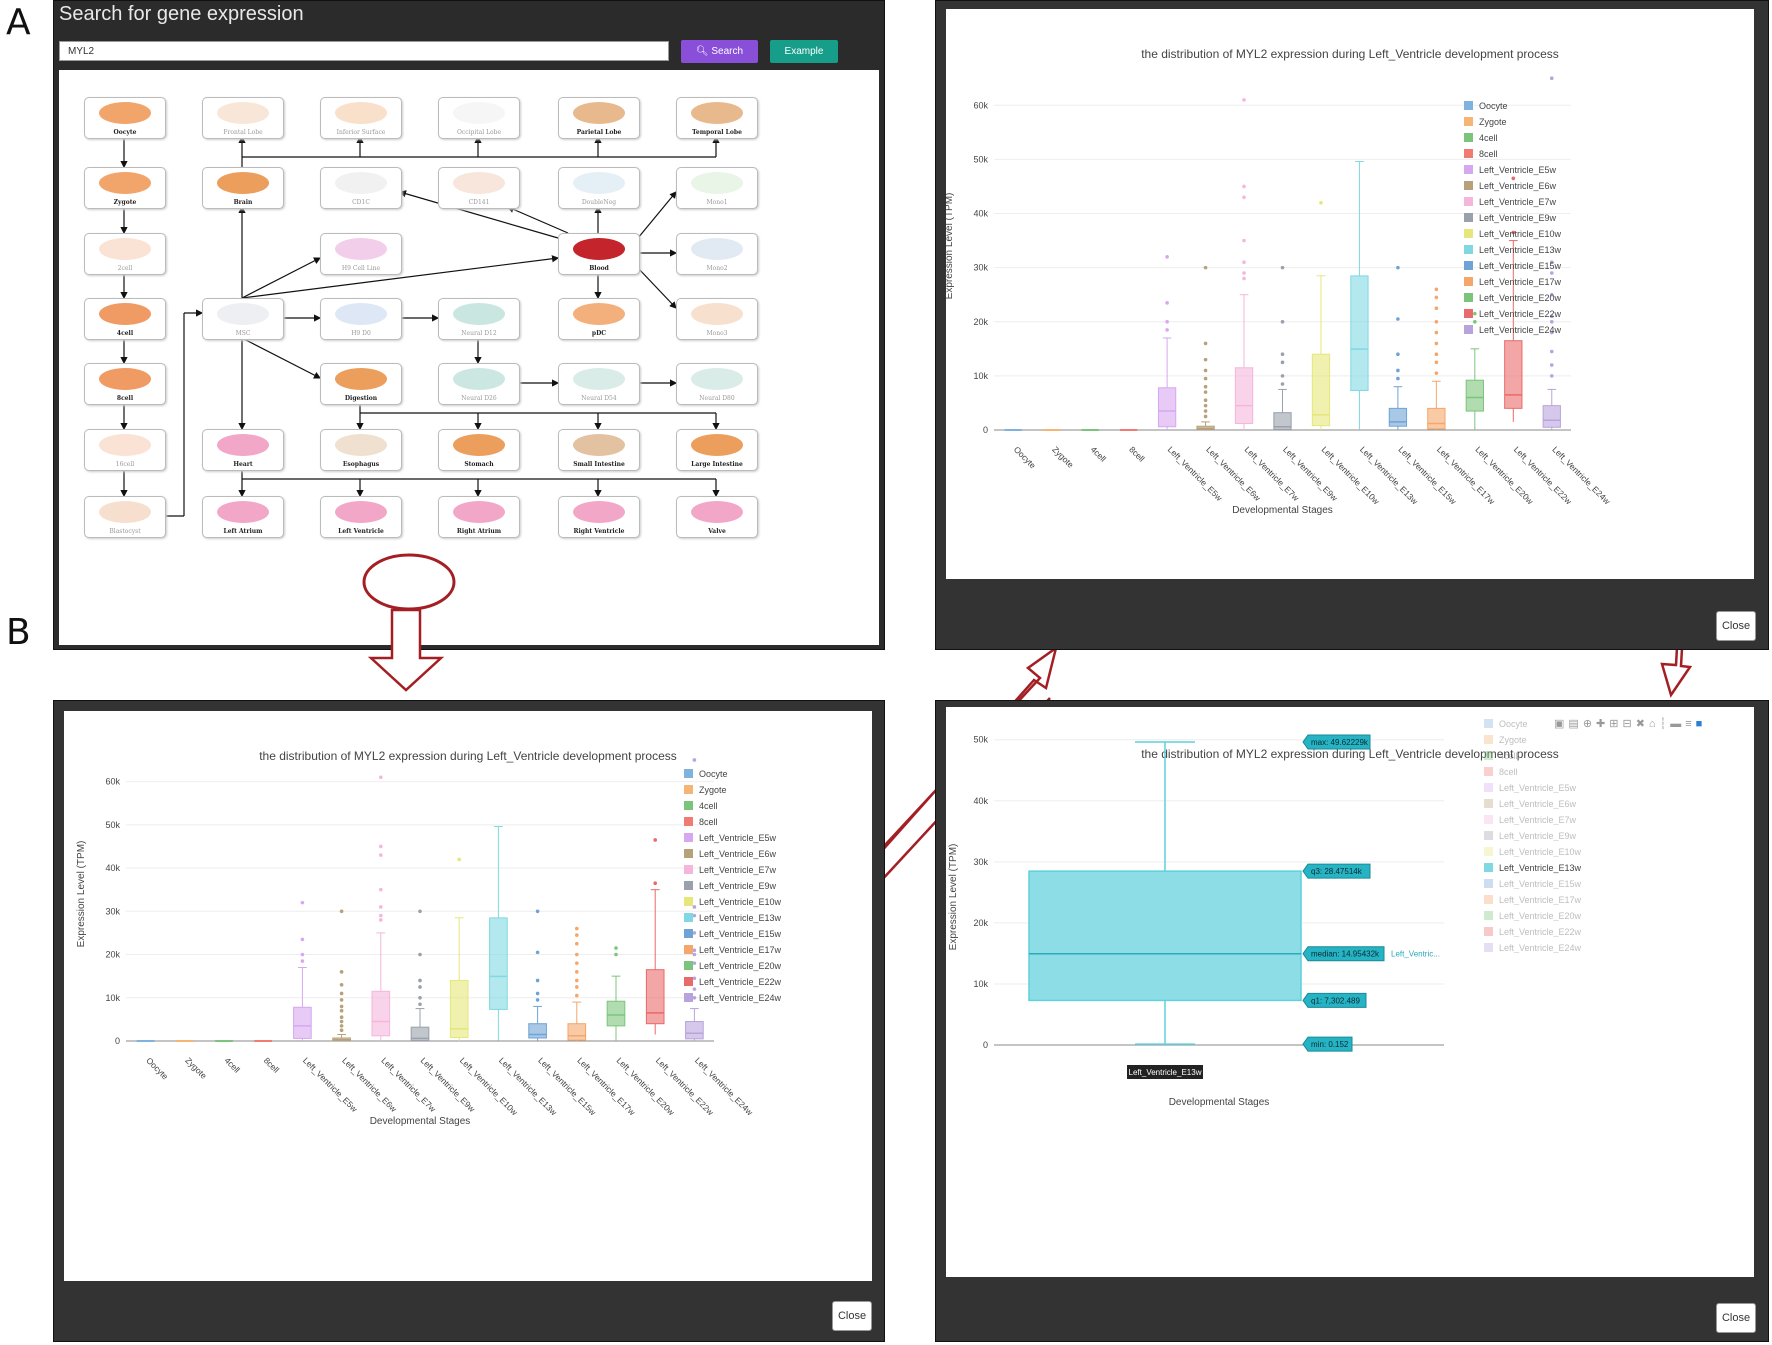 The image size is (1772, 1345). Describe the element at coordinates (125, 188) in the screenshot. I see `tissue-node-zygote: Zygote` at that location.